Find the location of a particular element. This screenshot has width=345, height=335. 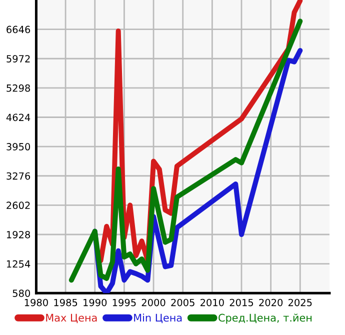

y-tick-label: 580 is located at coordinates (21, 293).